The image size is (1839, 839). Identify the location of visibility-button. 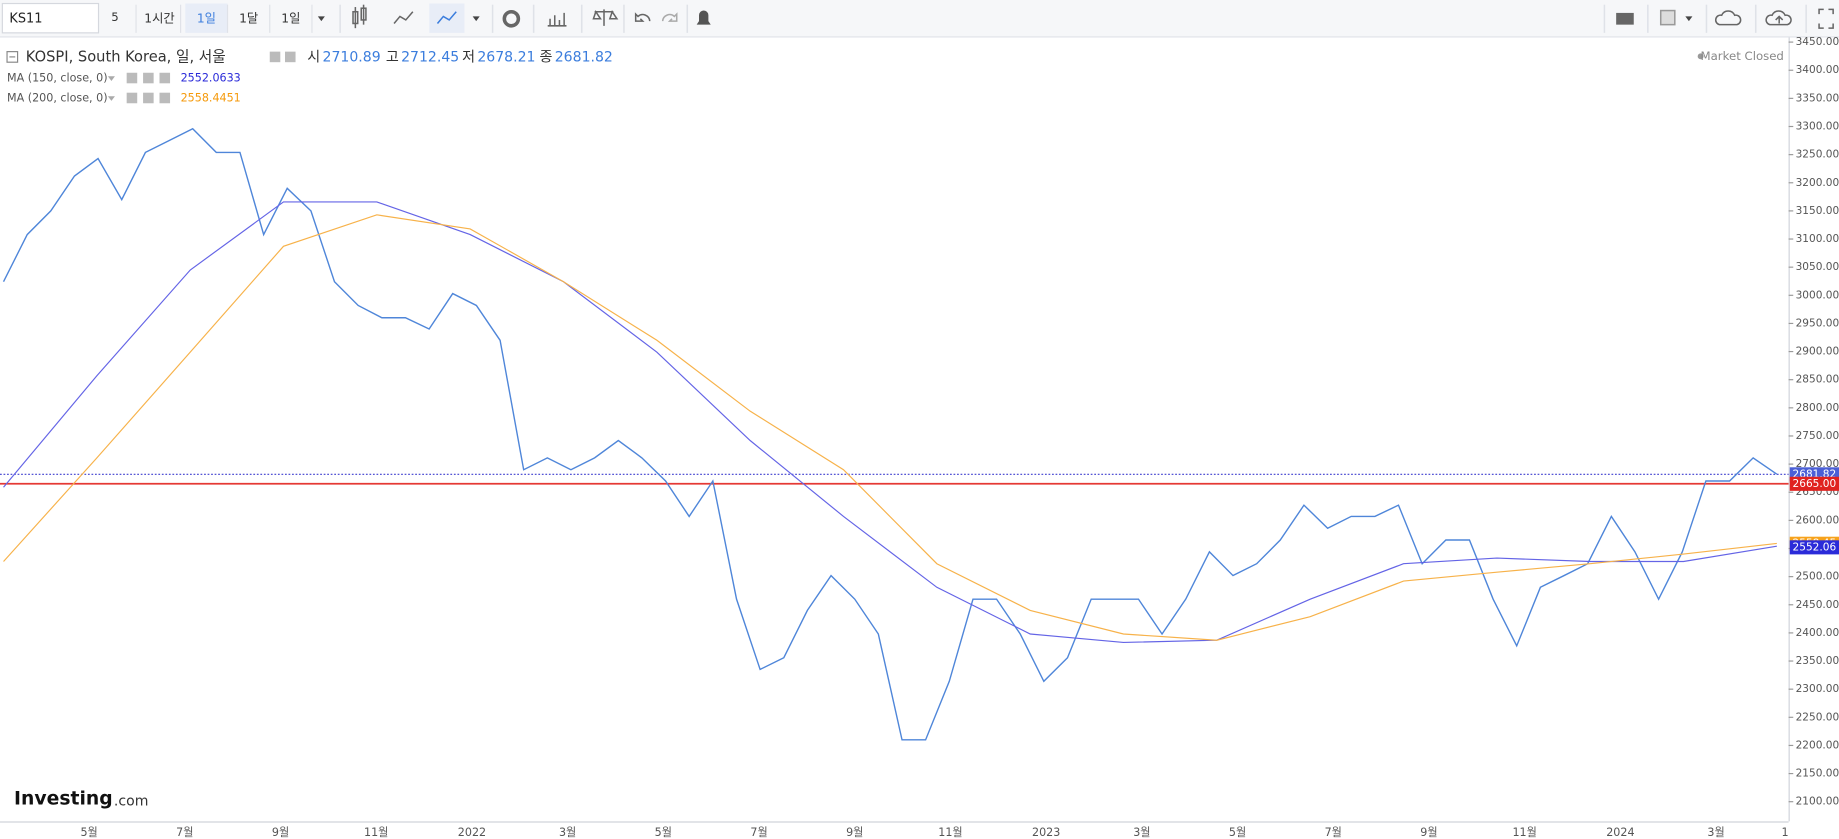
(275, 57).